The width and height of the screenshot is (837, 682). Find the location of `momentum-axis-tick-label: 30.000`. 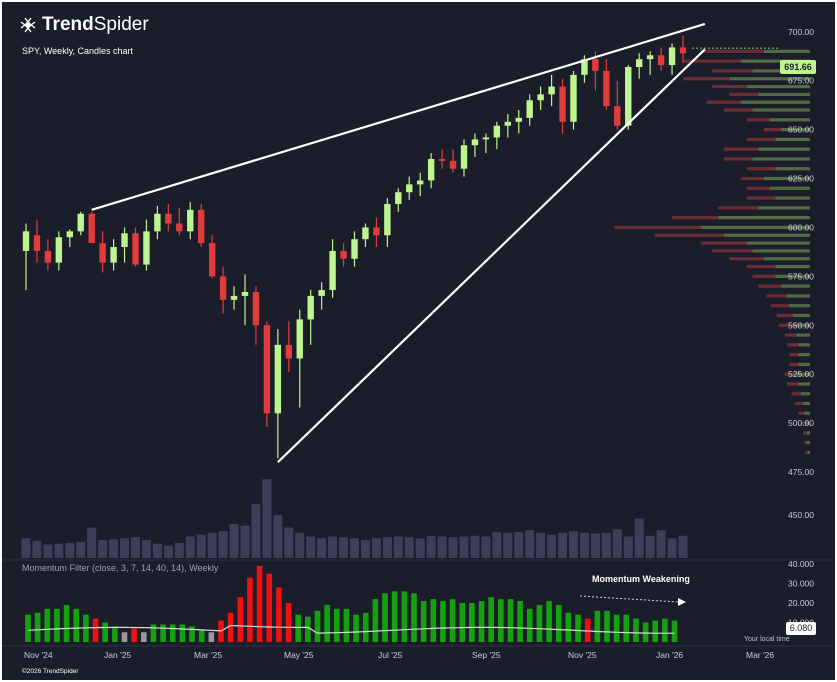

momentum-axis-tick-label: 30.000 is located at coordinates (801, 584).